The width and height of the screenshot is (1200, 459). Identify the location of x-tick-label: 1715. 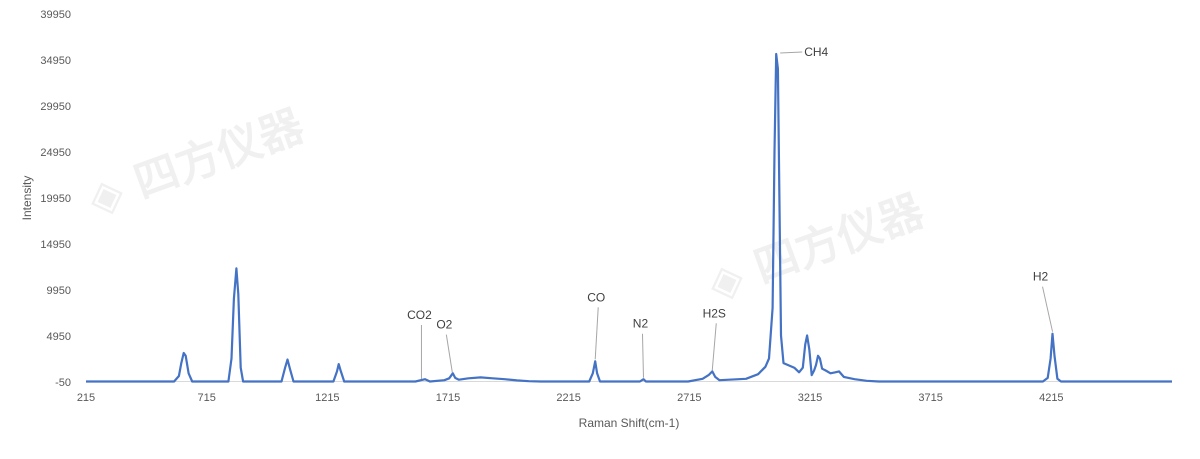
(448, 398).